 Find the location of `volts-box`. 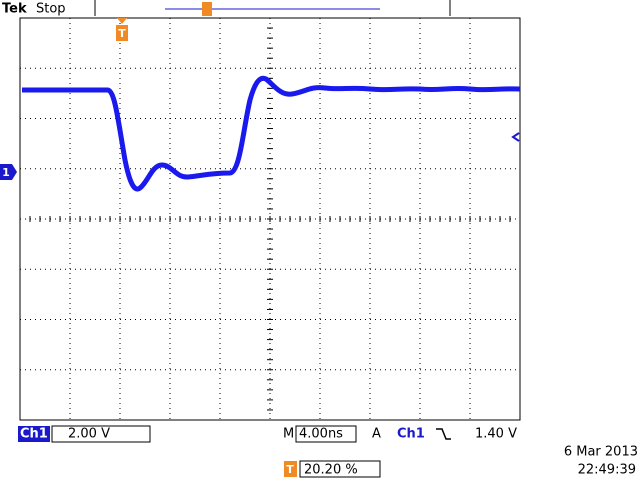

volts-box is located at coordinates (101, 434).